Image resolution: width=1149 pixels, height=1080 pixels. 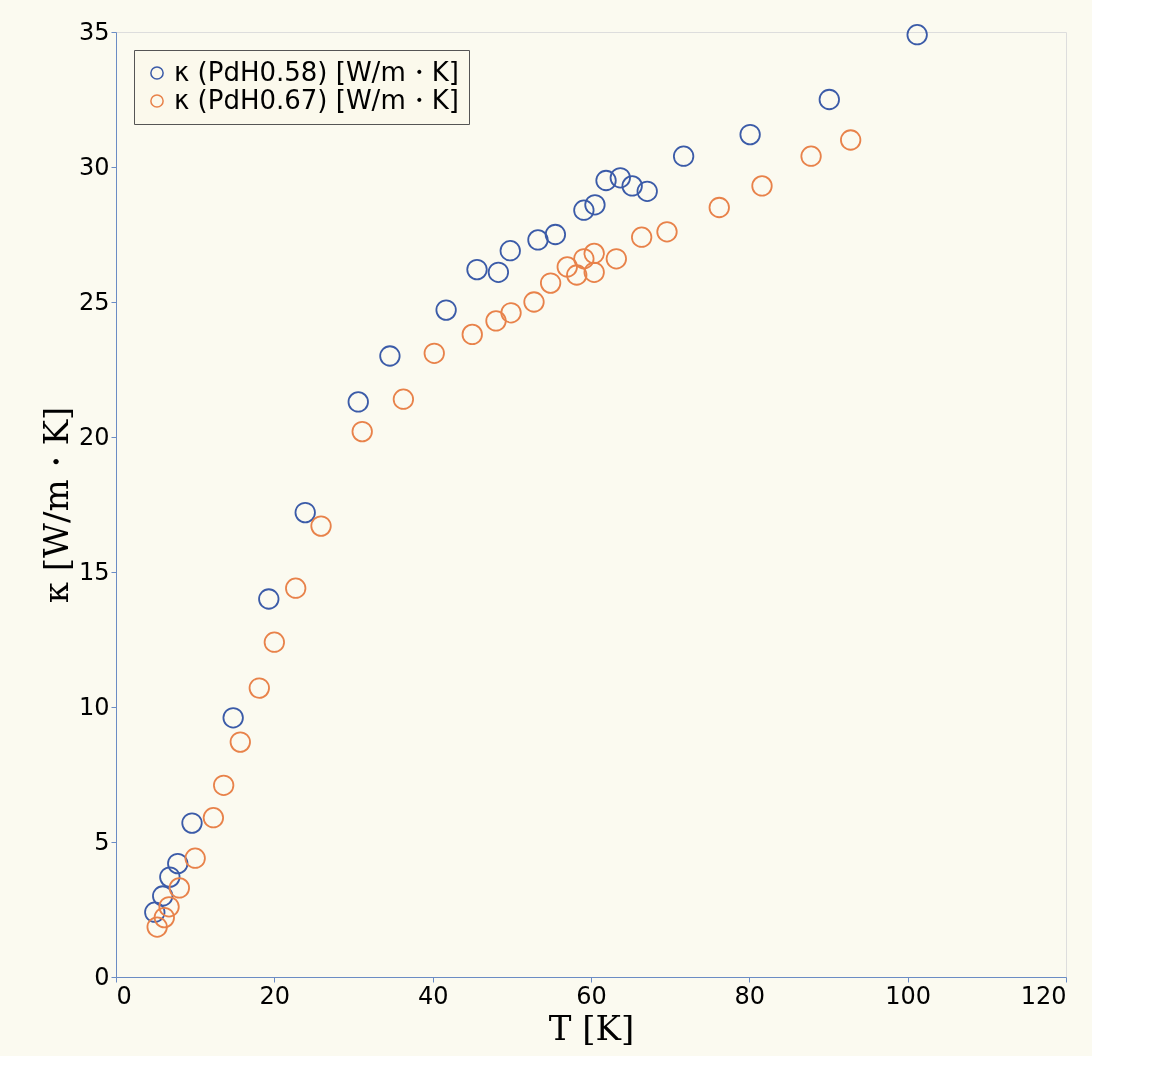 What do you see at coordinates (591, 1027) in the screenshot?
I see `x-axis-title: T [K]` at bounding box center [591, 1027].